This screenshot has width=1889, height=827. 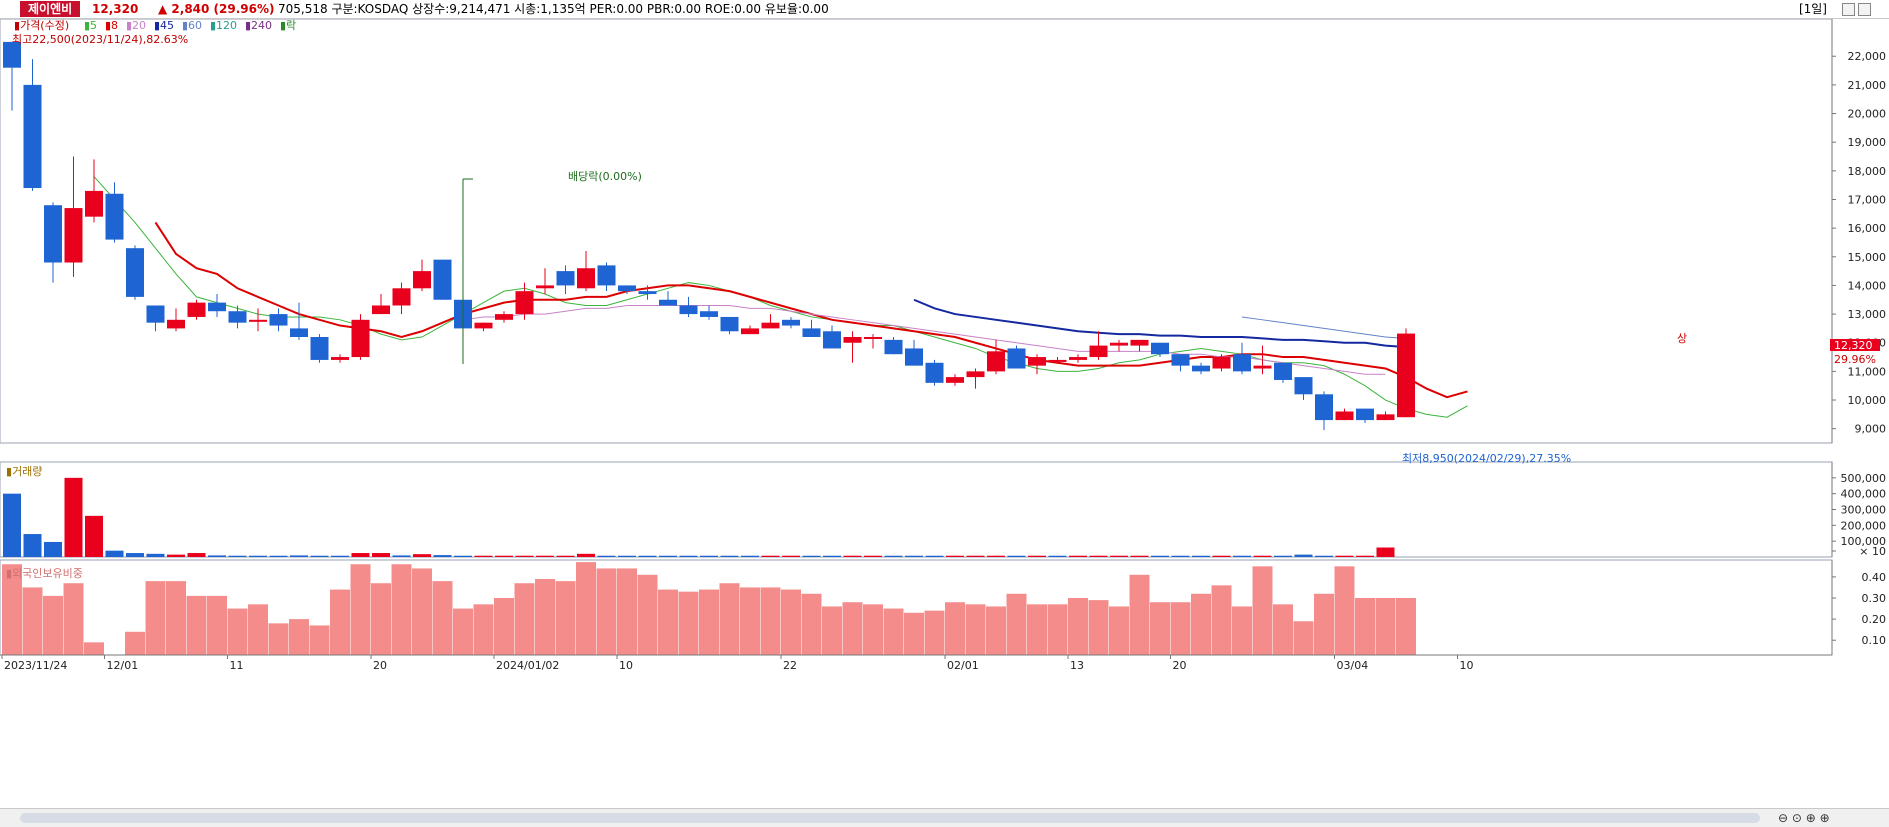 What do you see at coordinates (1872, 551) in the screenshot?
I see `volume-ytick-label: × 10` at bounding box center [1872, 551].